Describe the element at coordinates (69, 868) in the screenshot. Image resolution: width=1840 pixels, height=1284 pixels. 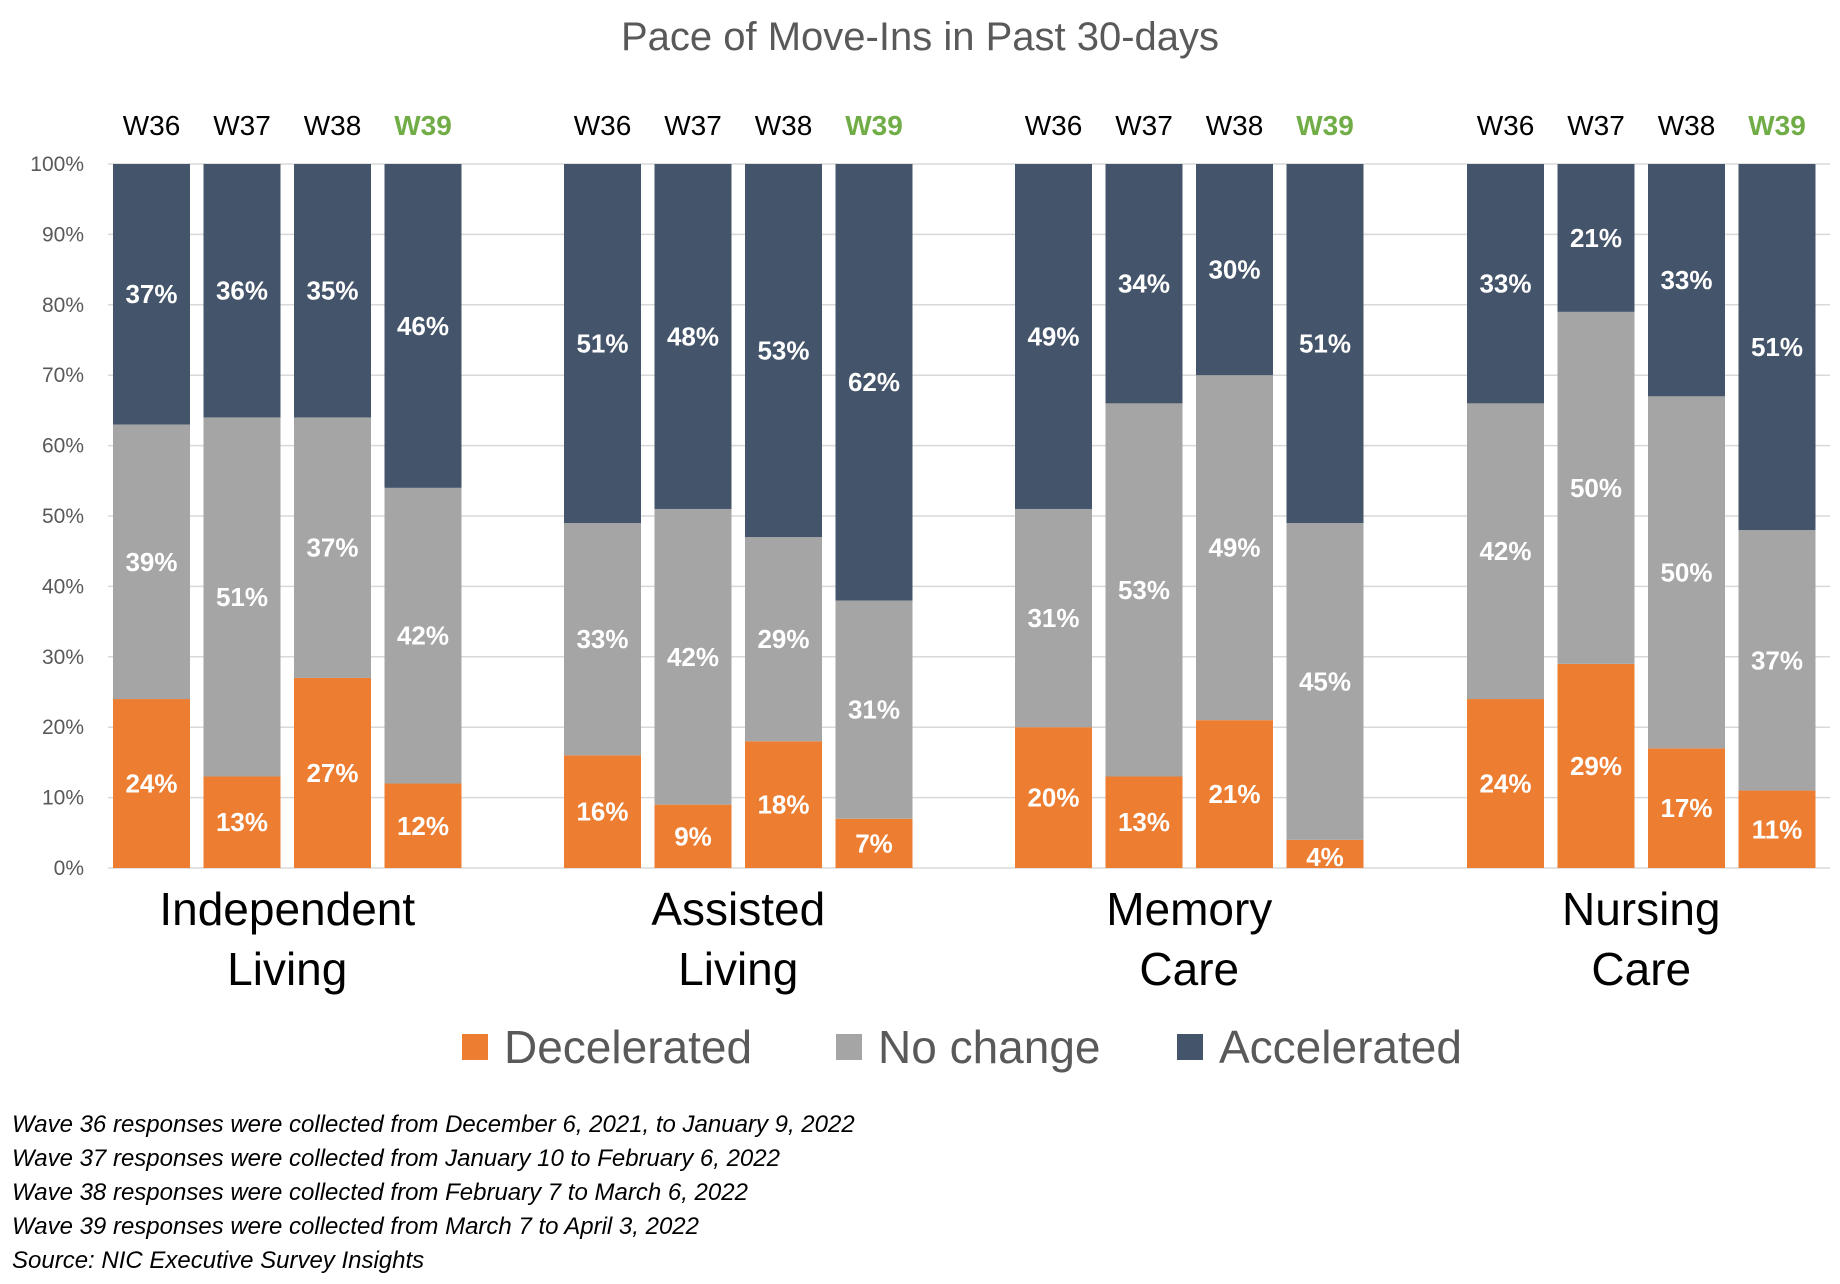
I see `y-tick-label: 0%` at that location.